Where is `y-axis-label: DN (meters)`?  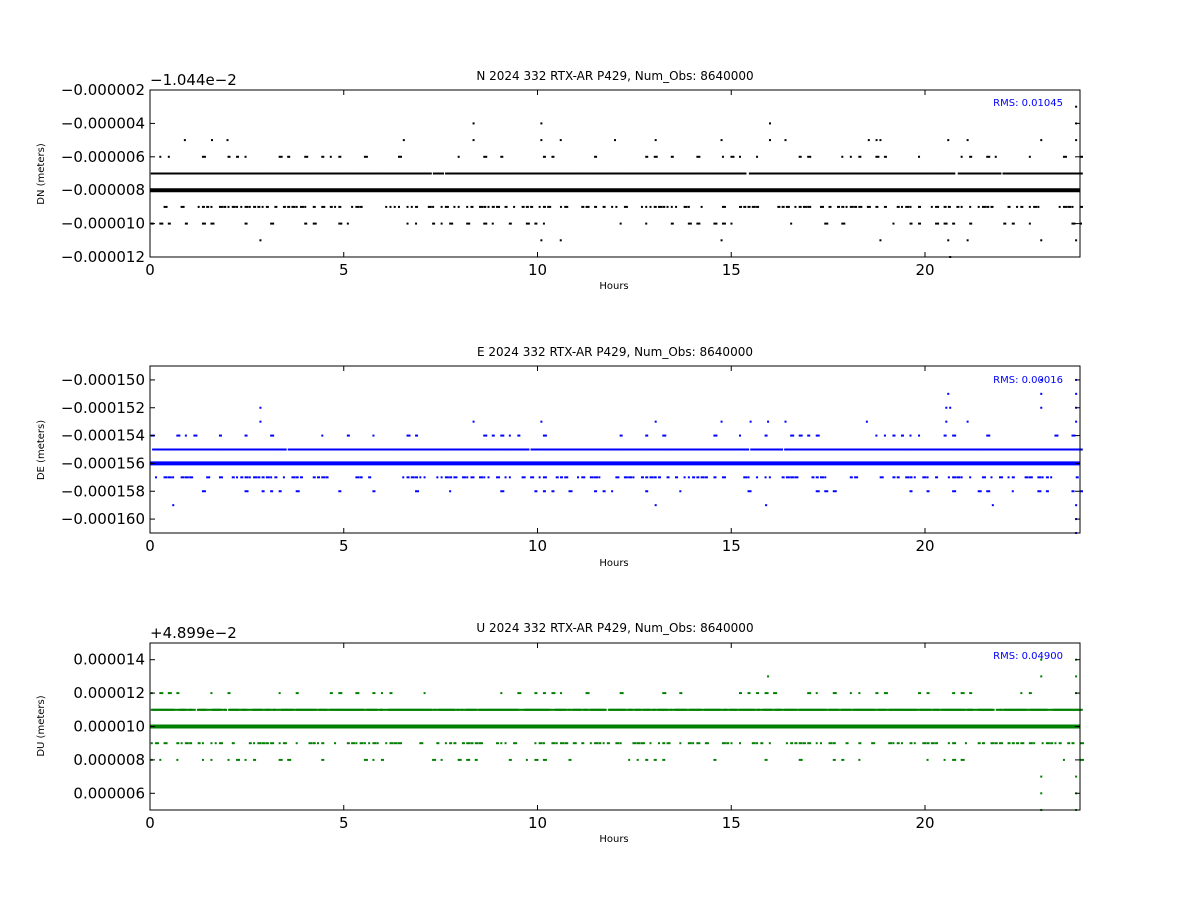 y-axis-label: DN (meters) is located at coordinates (41, 174).